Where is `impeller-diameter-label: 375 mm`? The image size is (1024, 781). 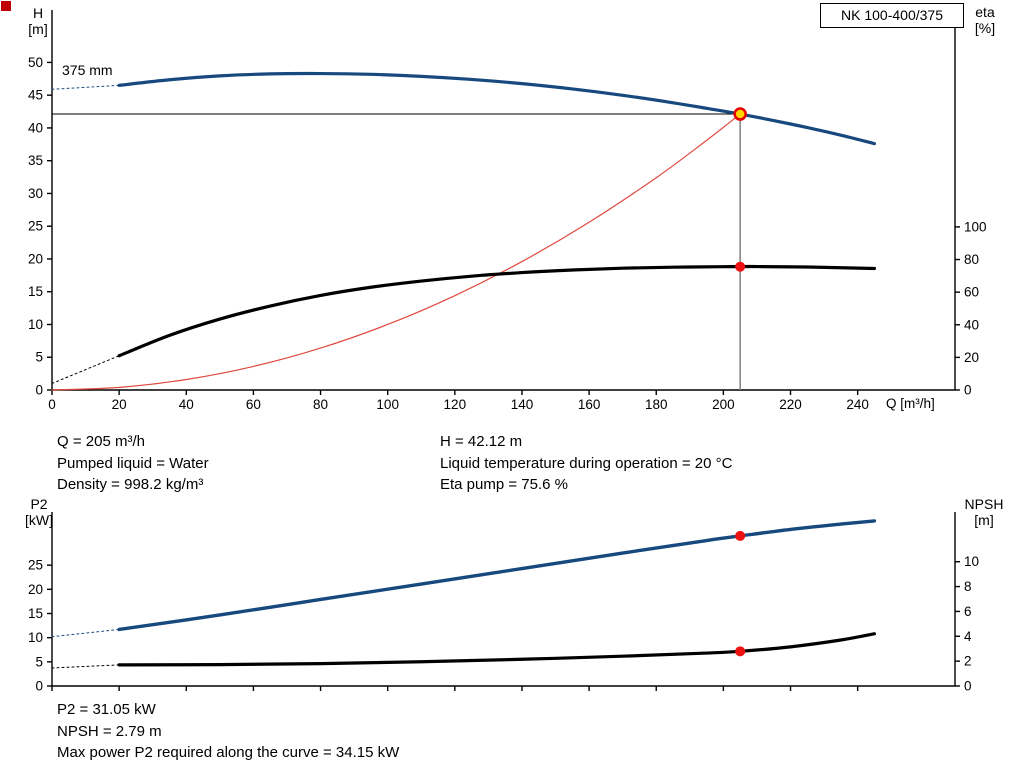 impeller-diameter-label: 375 mm is located at coordinates (87, 70).